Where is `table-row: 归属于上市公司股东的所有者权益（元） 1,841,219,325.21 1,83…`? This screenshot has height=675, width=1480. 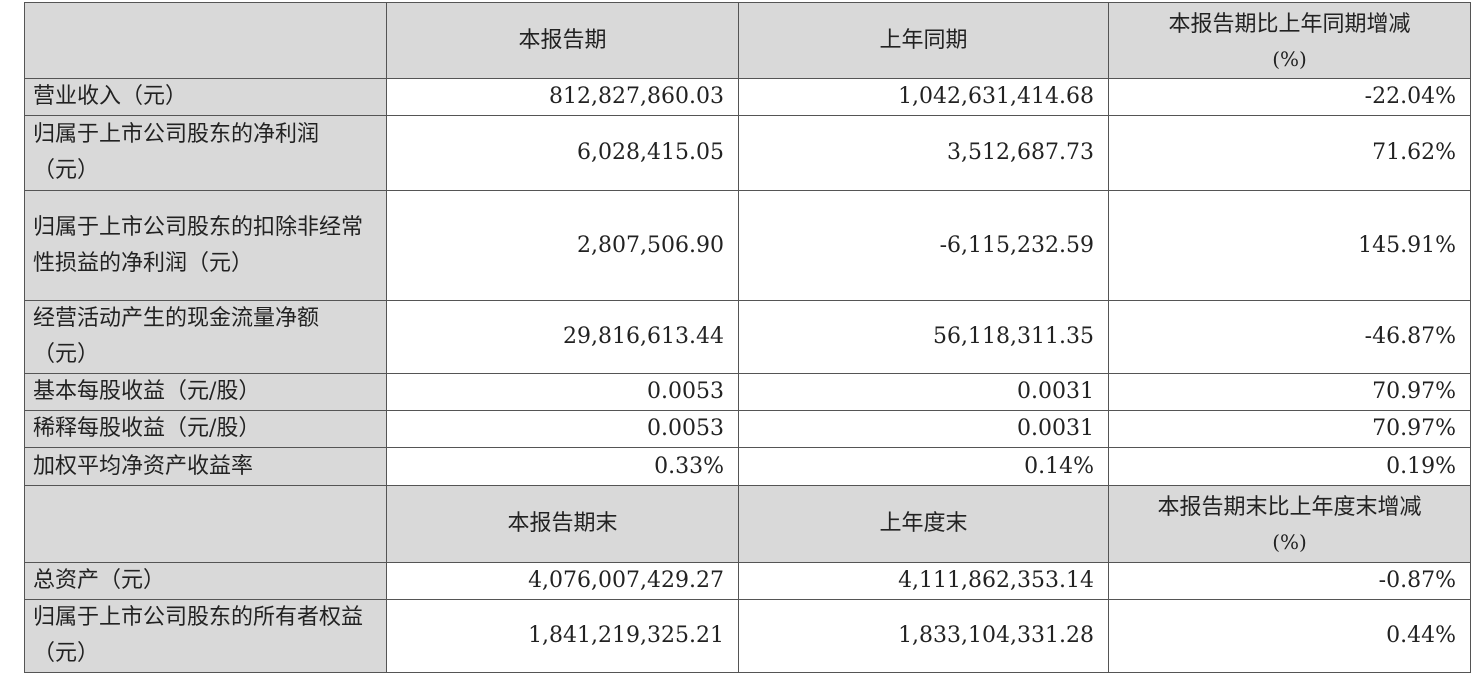
table-row: 归属于上市公司股东的所有者权益（元） 1,841,219,325.21 1,83… is located at coordinates (747, 636).